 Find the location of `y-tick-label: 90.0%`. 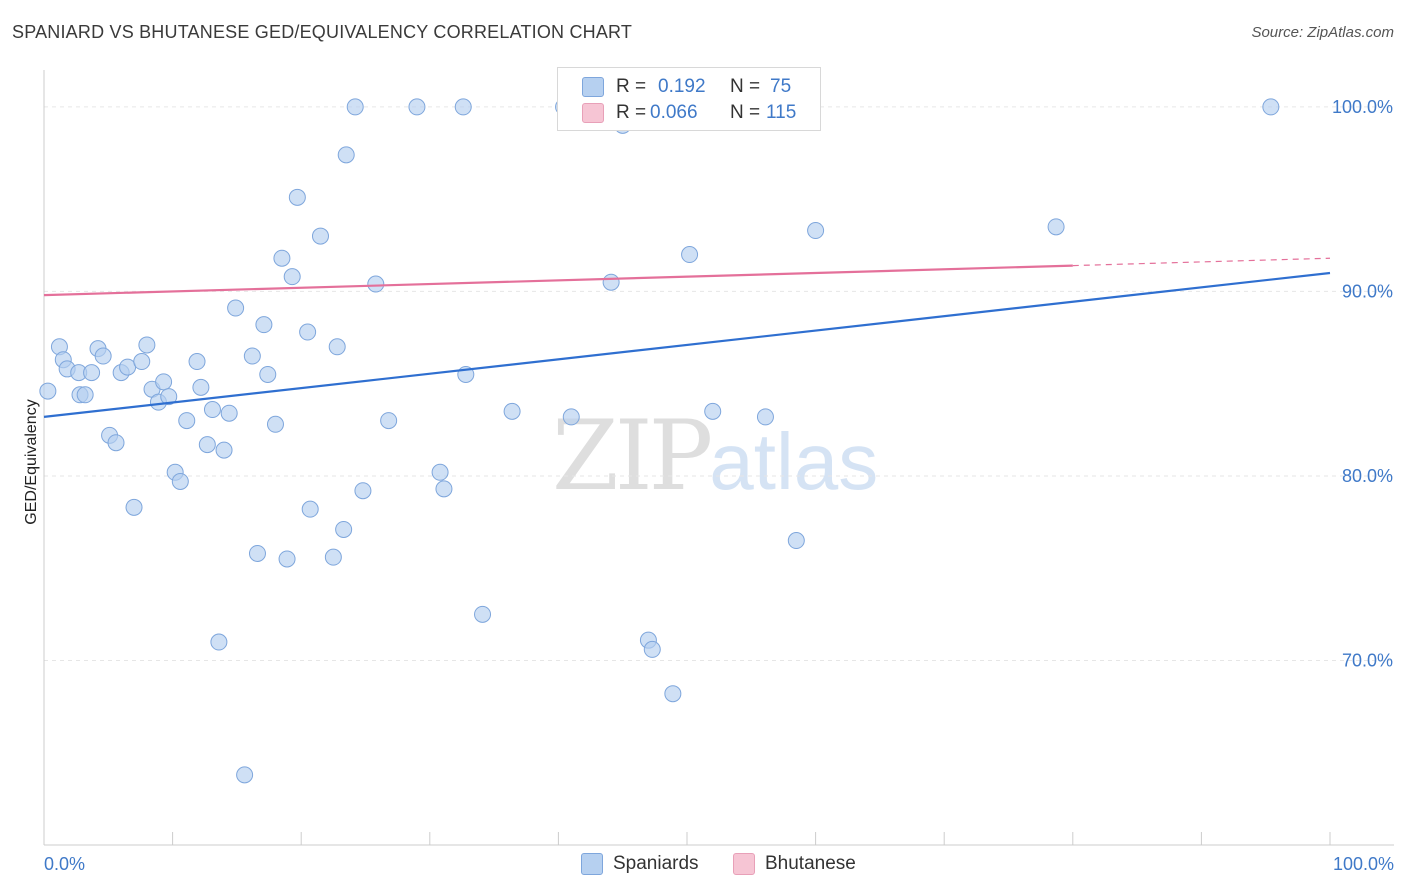

y-tick-label: 90.0% is located at coordinates (1367, 291).